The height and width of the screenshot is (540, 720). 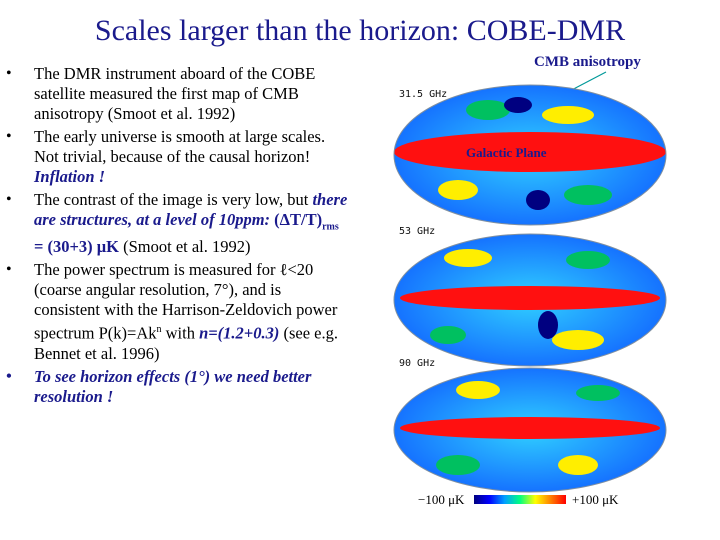 I want to click on colorbar-max-label: +100 μK, so click(x=595, y=499).